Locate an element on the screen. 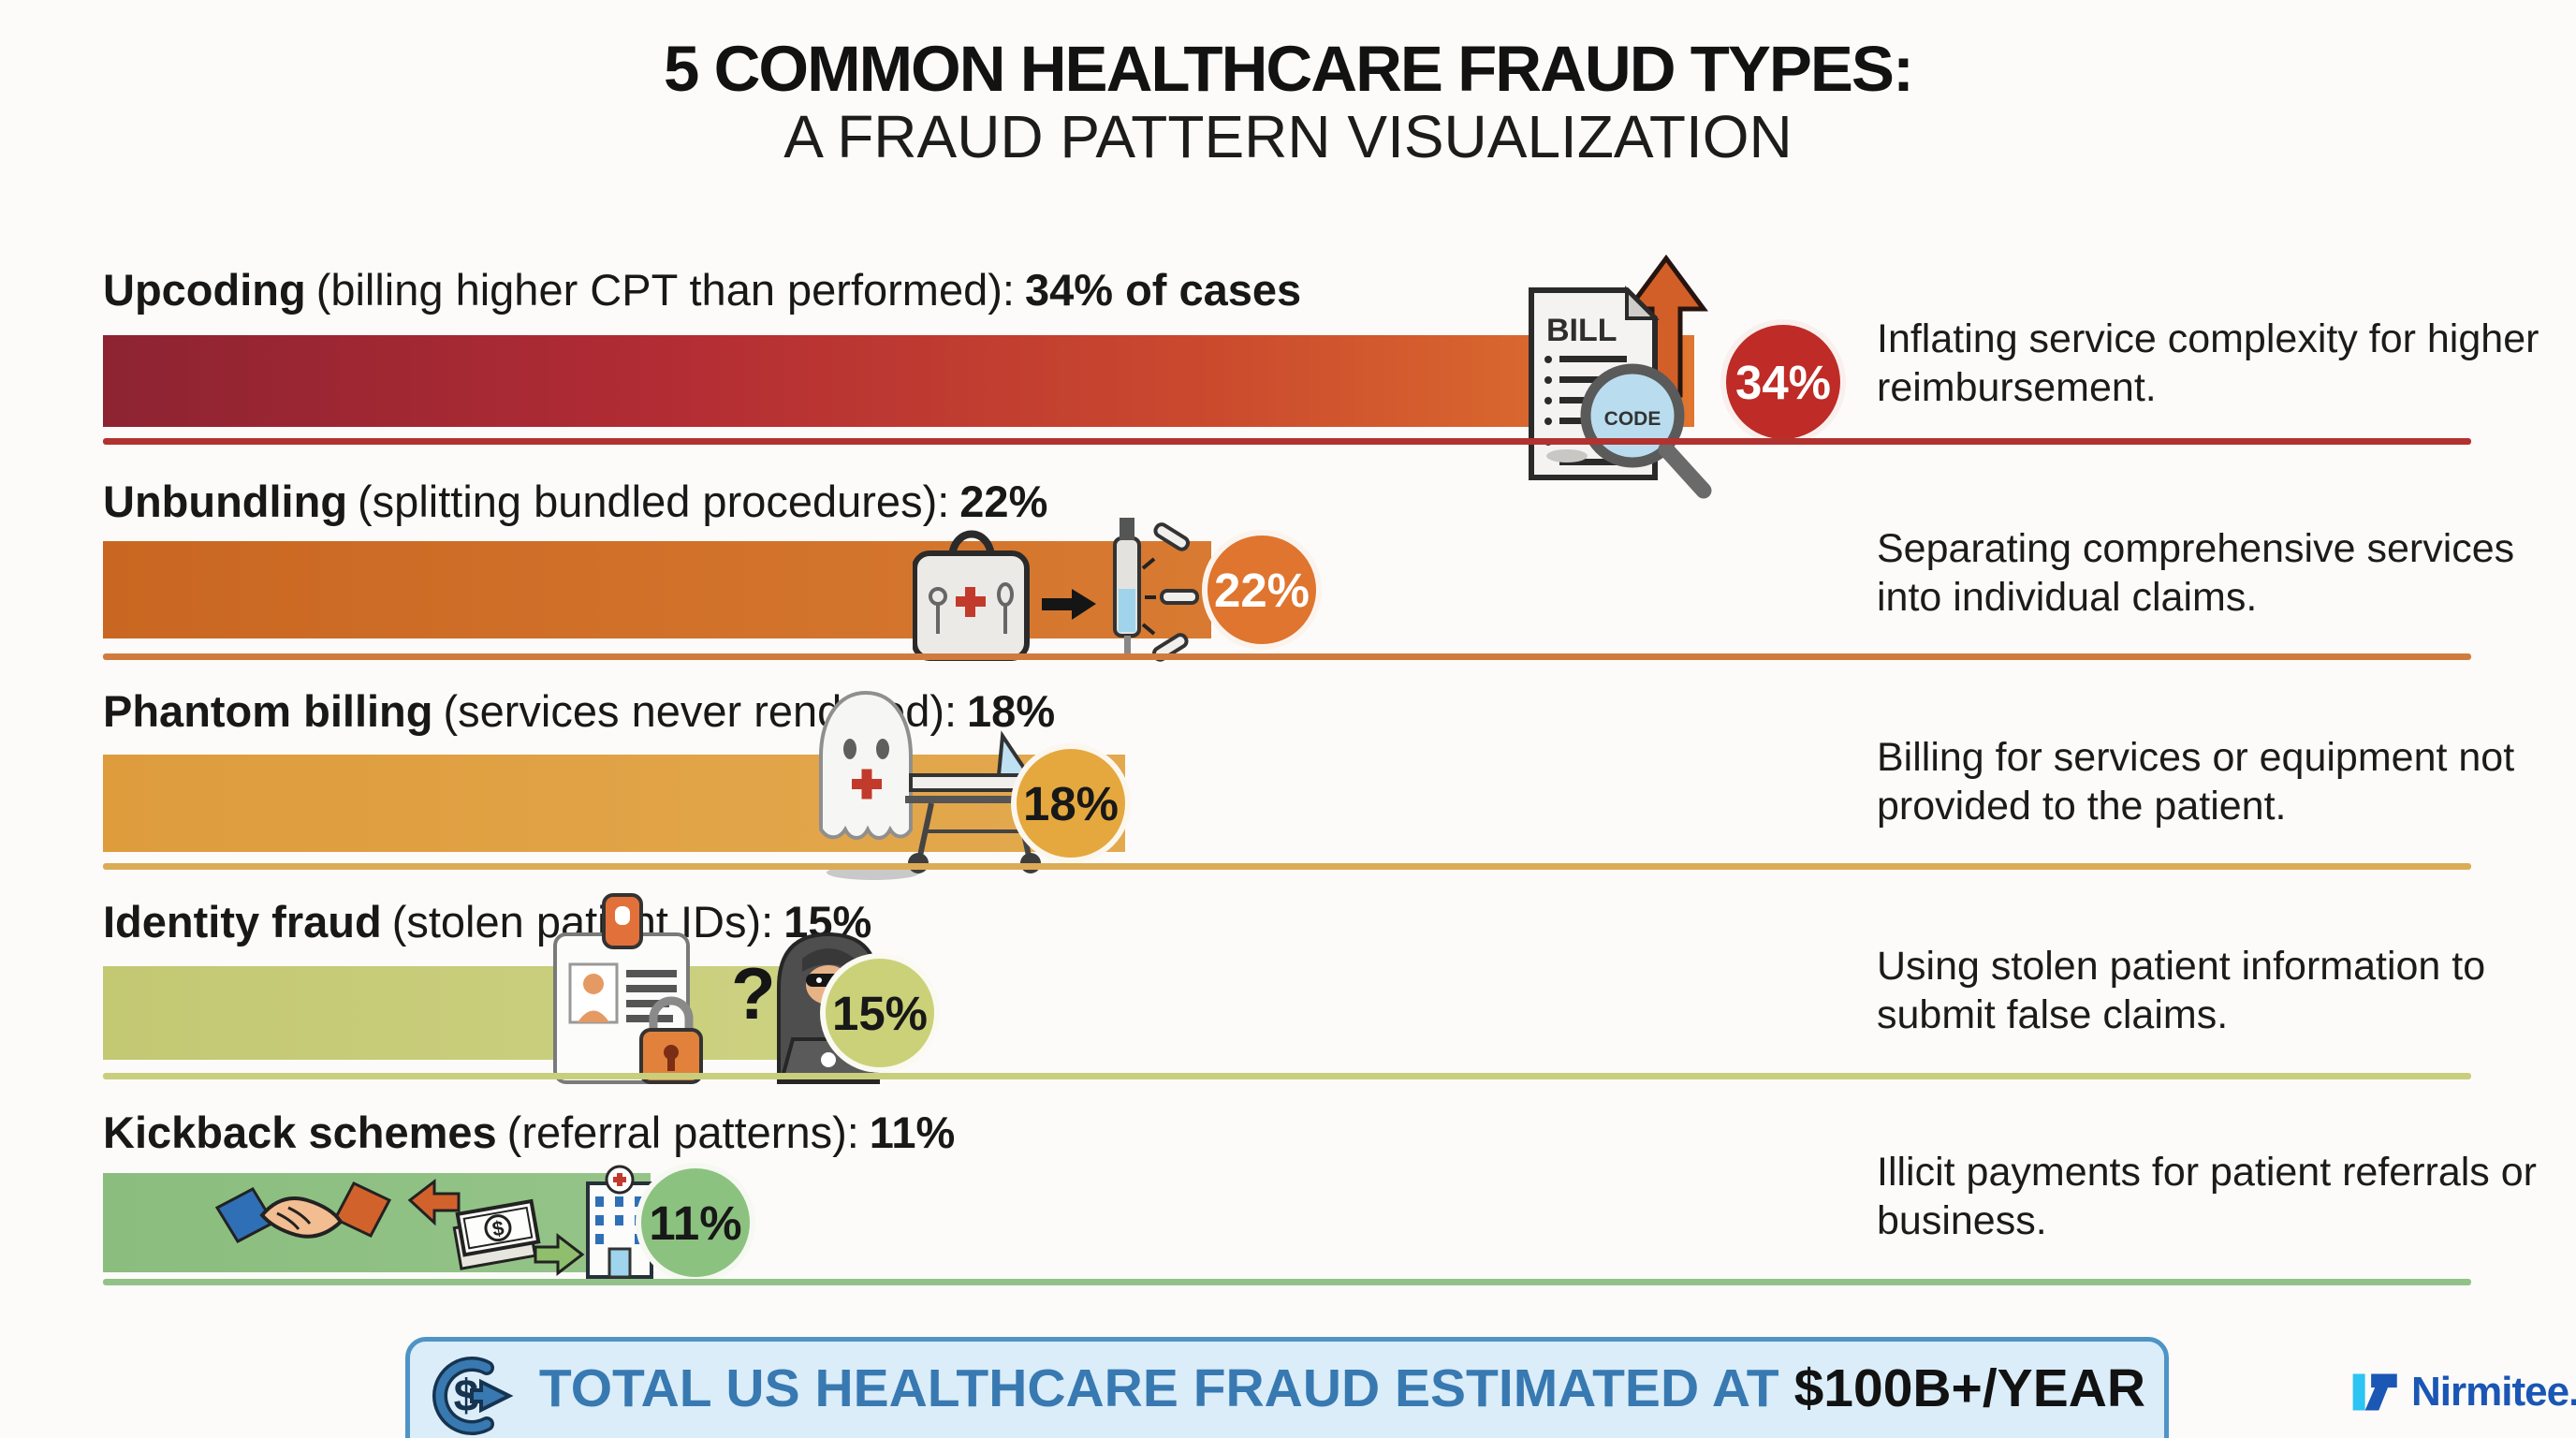 The height and width of the screenshot is (1438, 2576). banner-text-blue: TOTAL US HEALTHCARE FRAUD ESTIMATED AT is located at coordinates (1158, 1388).